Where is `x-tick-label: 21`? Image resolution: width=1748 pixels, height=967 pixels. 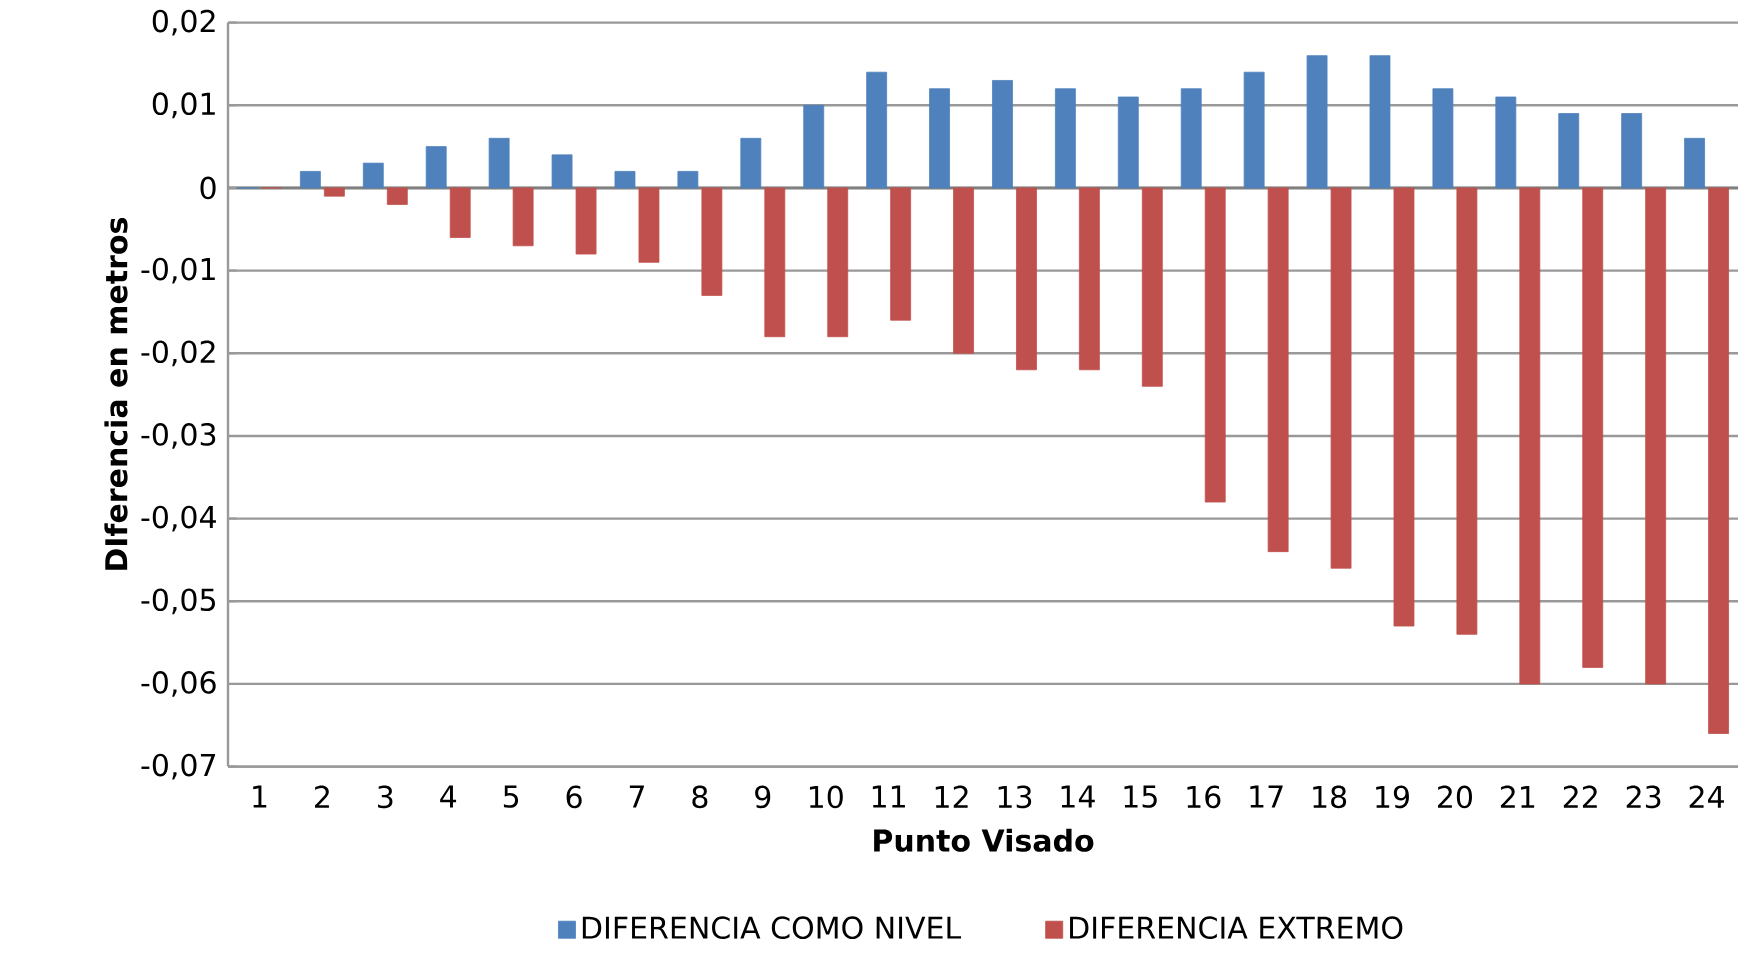
x-tick-label: 21 is located at coordinates (1517, 796).